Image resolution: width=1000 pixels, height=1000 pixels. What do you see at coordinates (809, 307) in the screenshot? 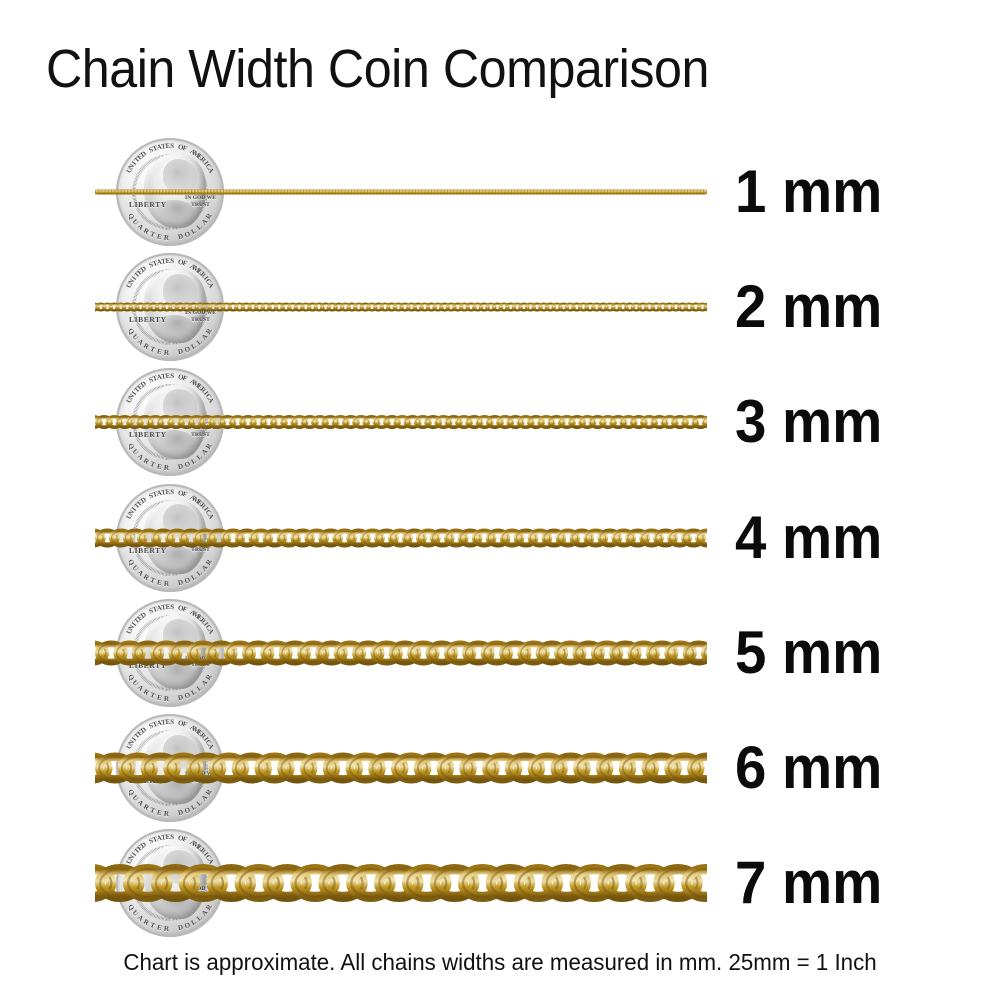
I see `chain-size-label: 2 mm` at bounding box center [809, 307].